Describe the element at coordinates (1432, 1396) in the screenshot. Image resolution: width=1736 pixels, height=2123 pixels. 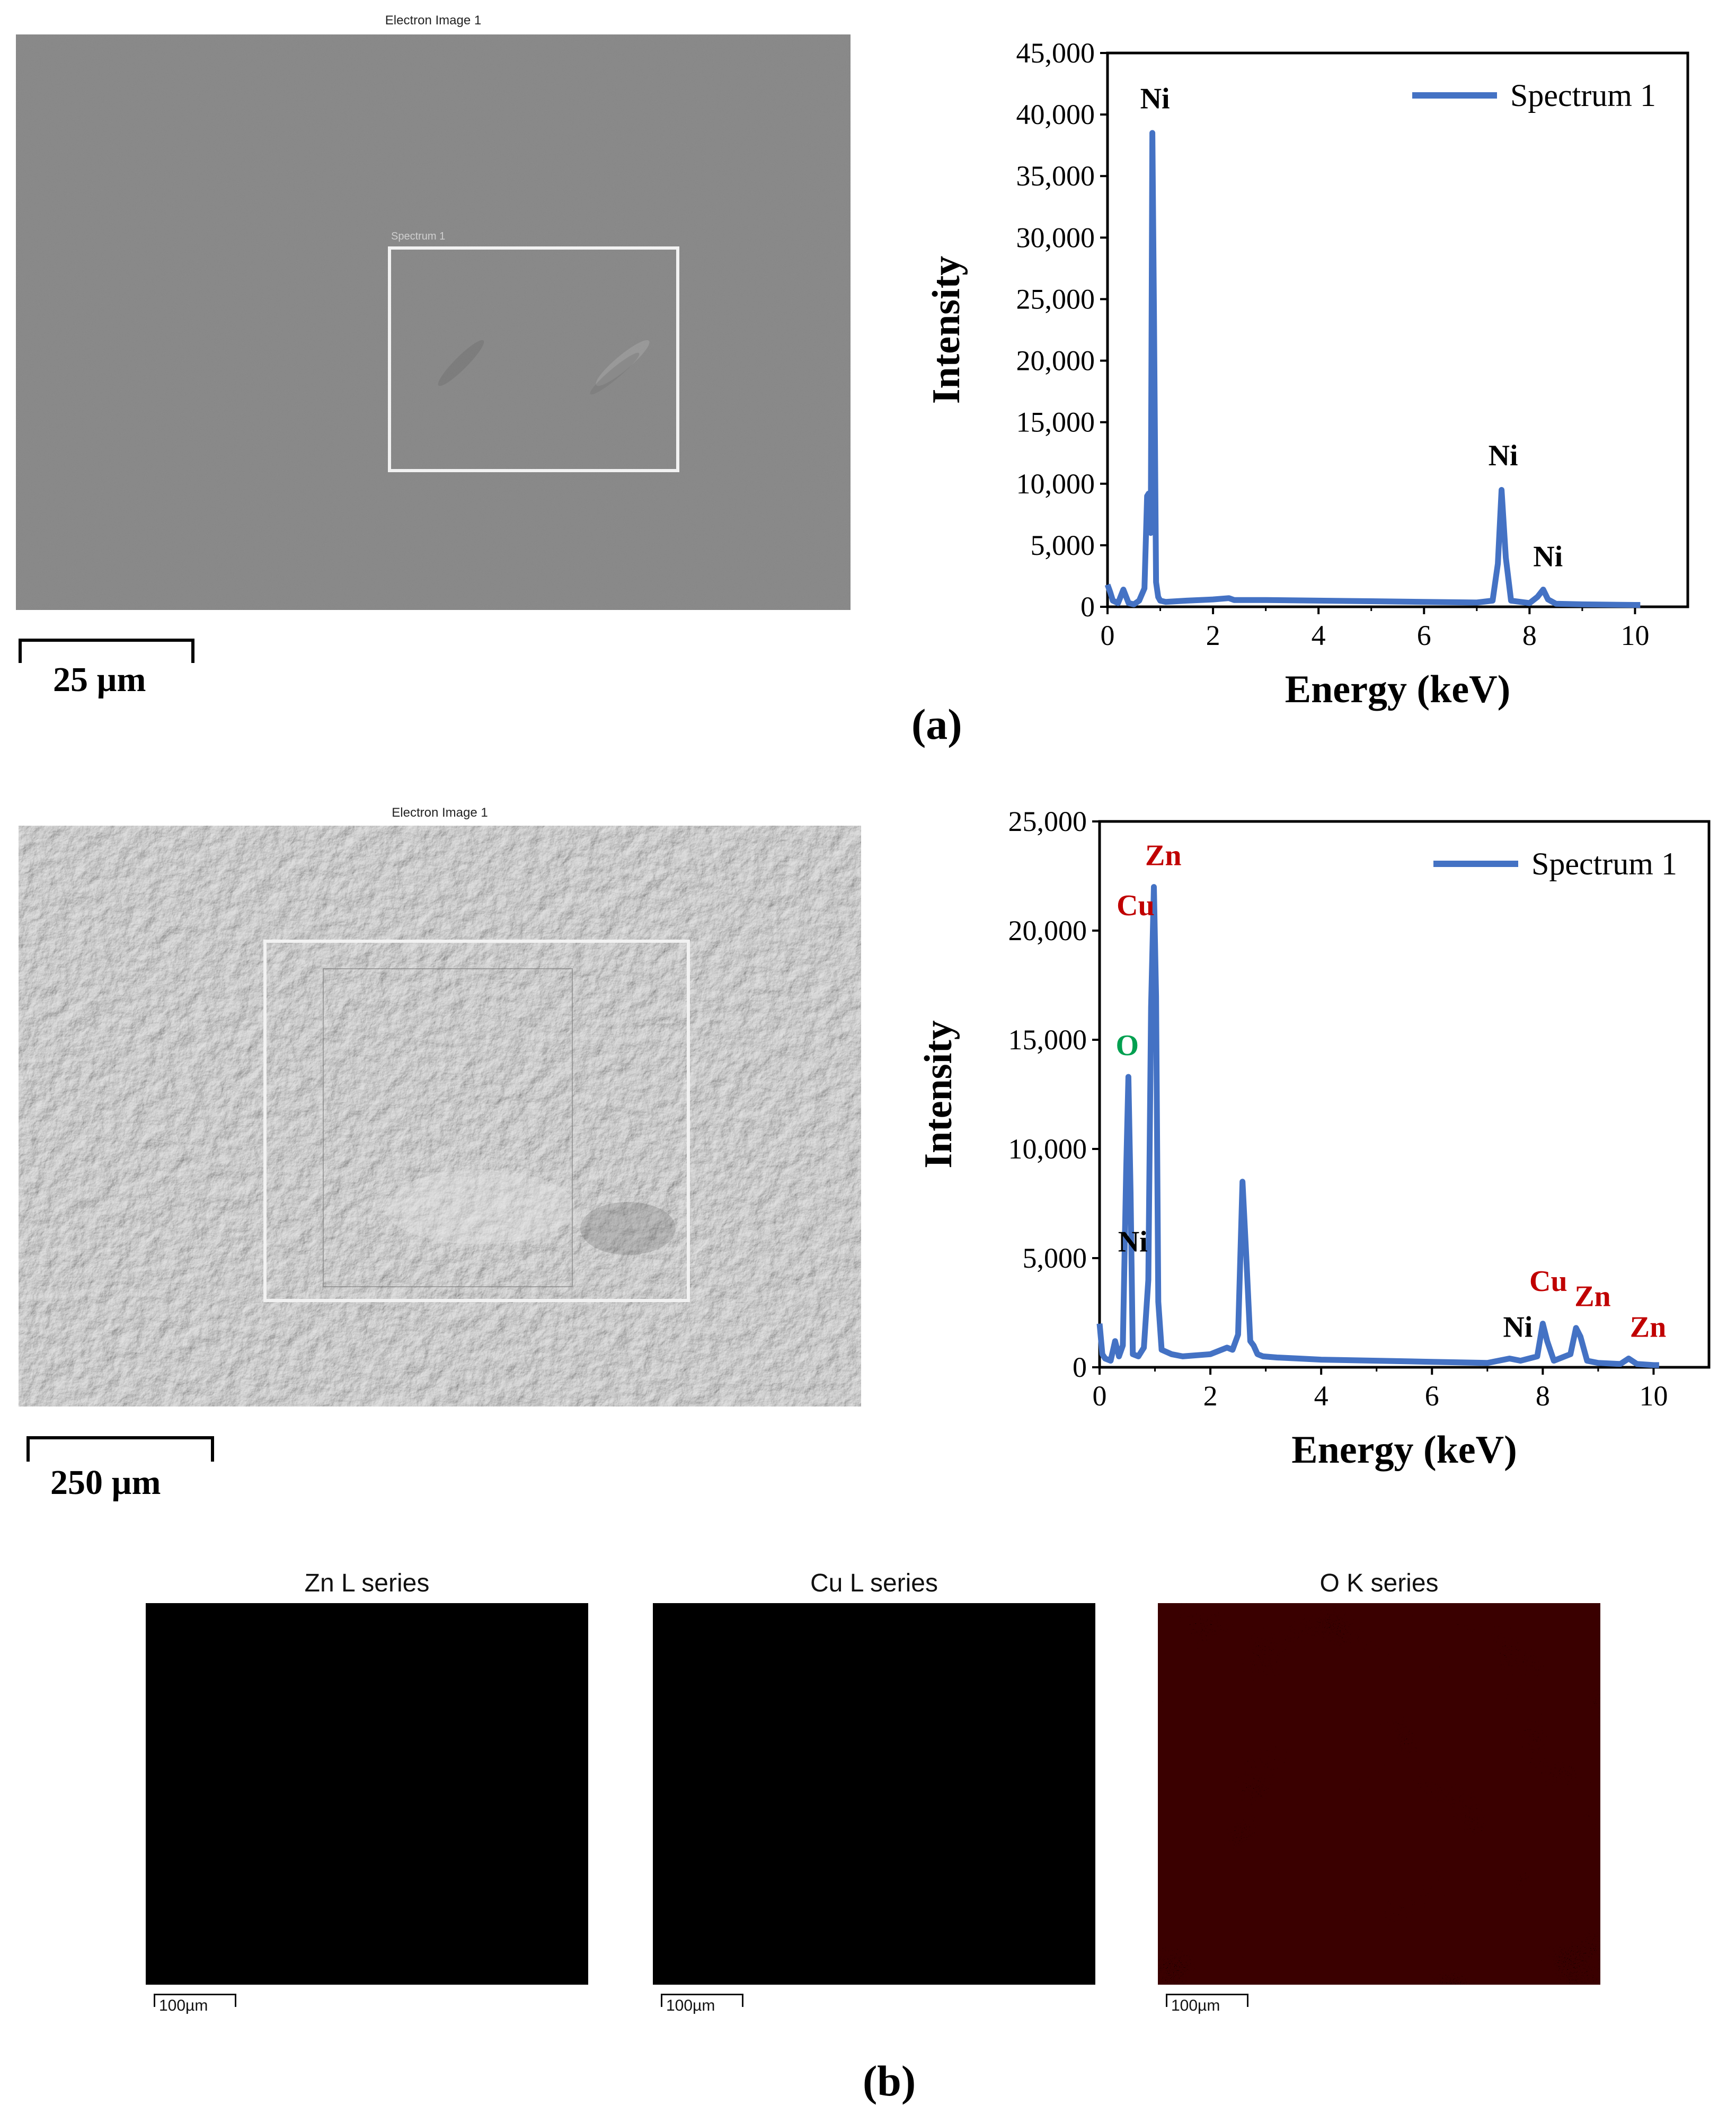
I see `chart-b-xtick-label: 6` at that location.